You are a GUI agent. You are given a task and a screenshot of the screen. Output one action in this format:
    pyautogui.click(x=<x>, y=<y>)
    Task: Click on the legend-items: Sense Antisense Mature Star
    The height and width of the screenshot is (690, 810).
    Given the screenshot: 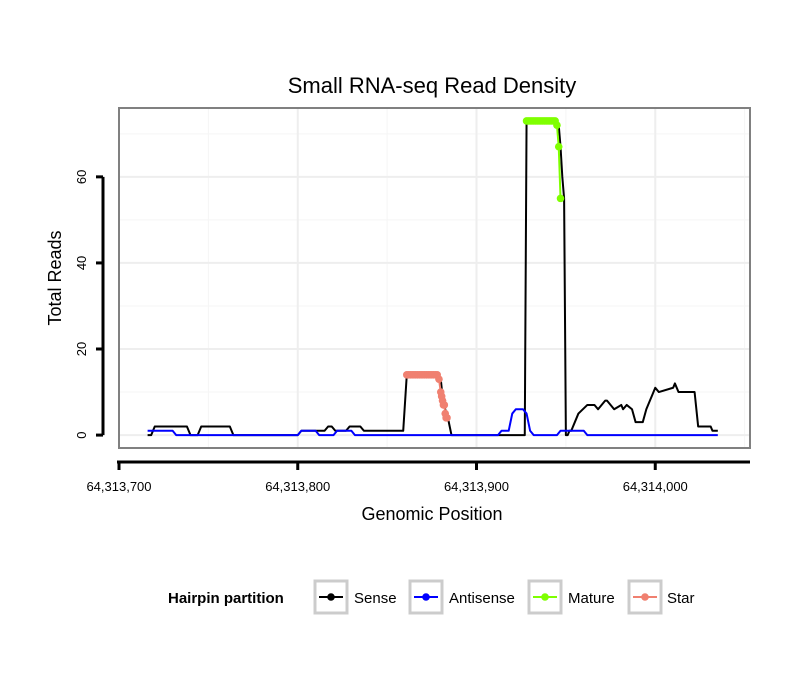 What is the action you would take?
    pyautogui.click(x=504, y=597)
    